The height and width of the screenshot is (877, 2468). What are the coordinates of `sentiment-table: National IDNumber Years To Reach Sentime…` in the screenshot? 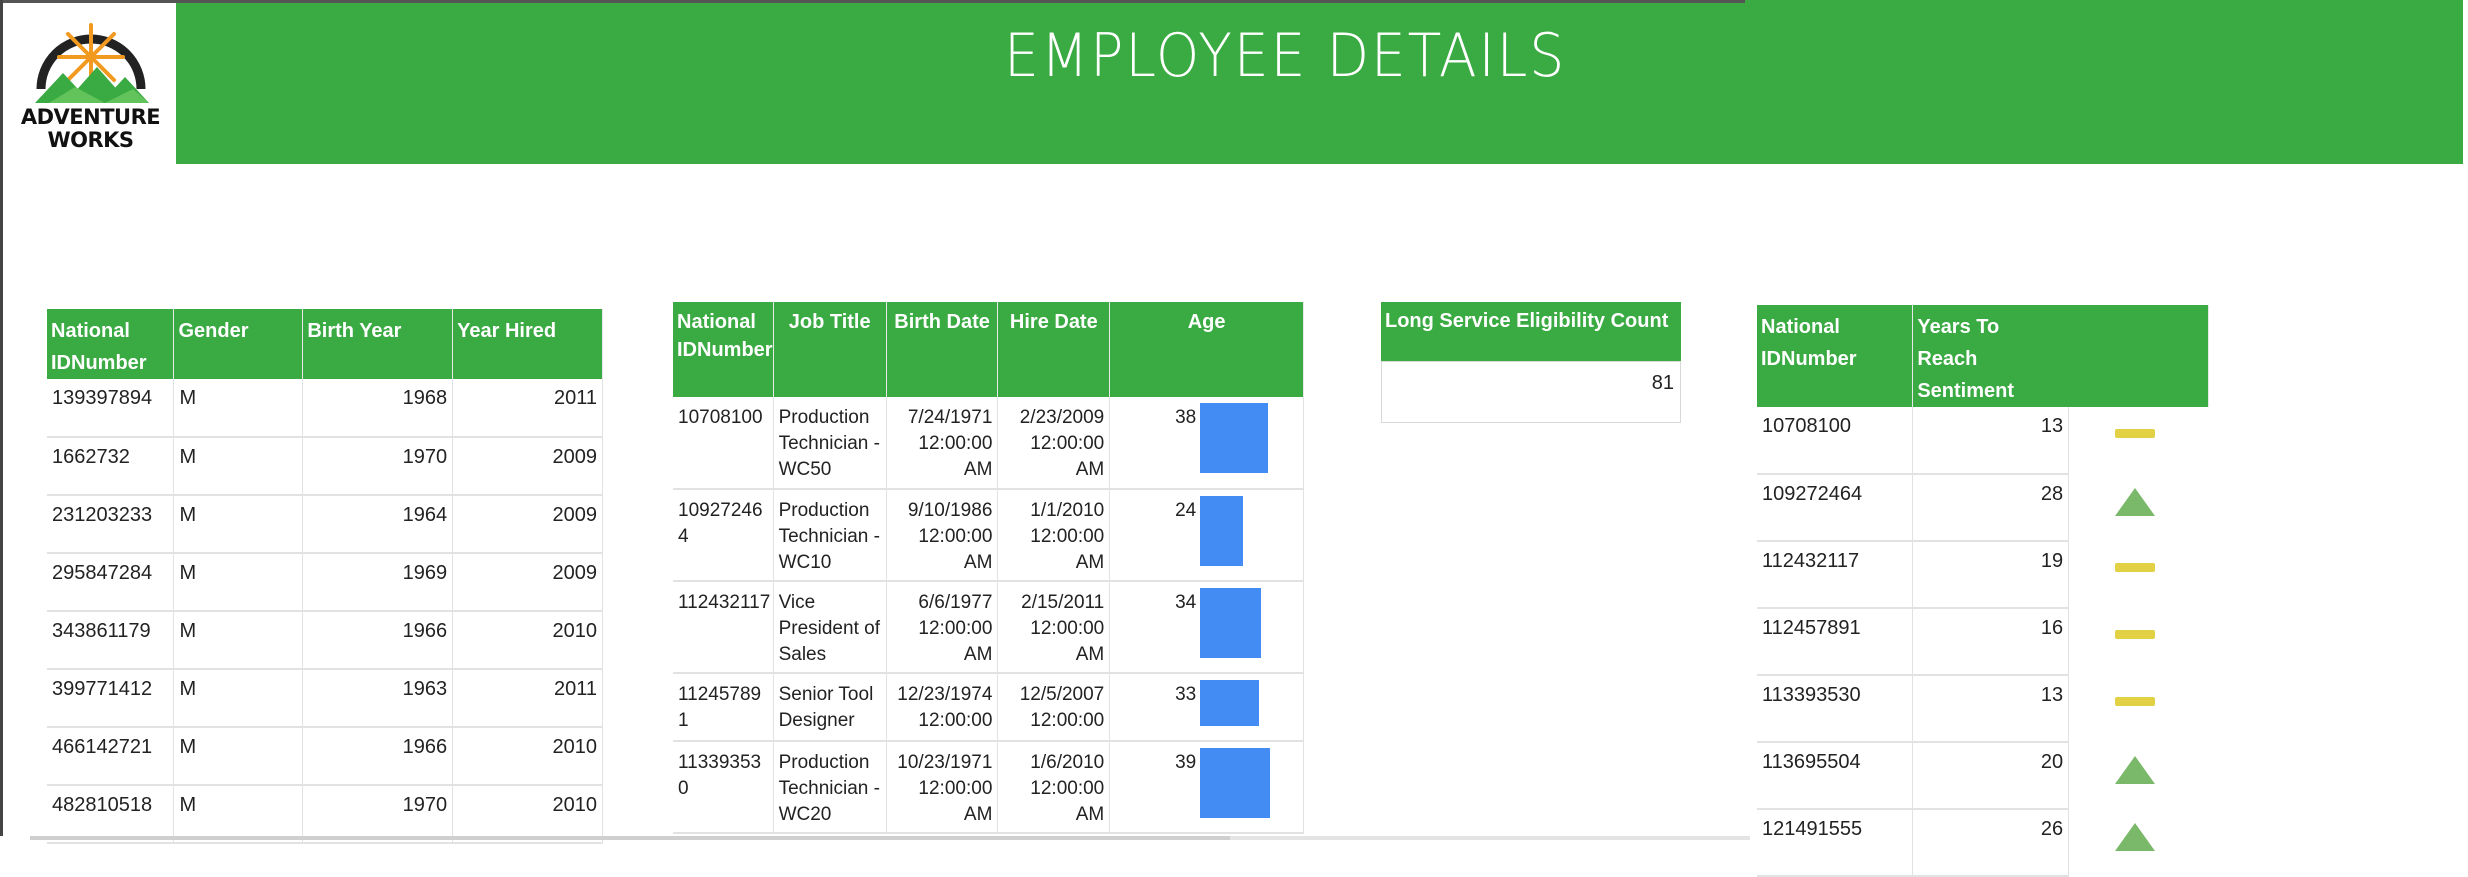 It's located at (1983, 591).